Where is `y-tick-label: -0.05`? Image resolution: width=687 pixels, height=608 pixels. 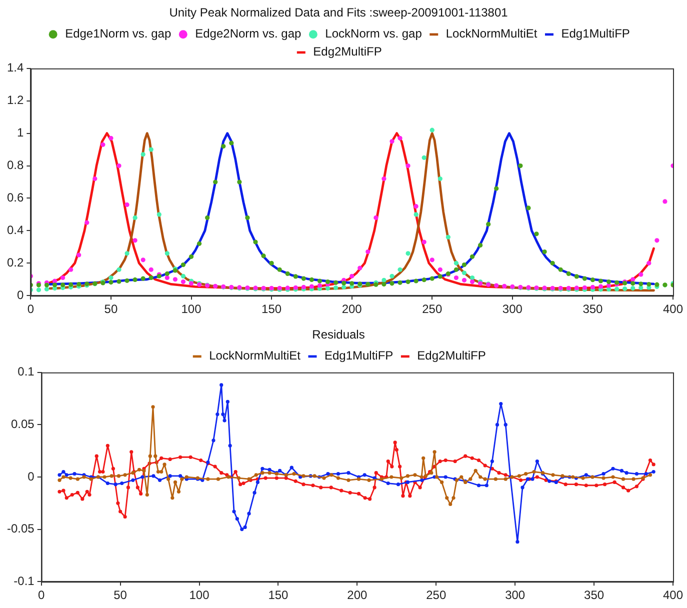 y-tick-label: -0.05 is located at coordinates (20, 529).